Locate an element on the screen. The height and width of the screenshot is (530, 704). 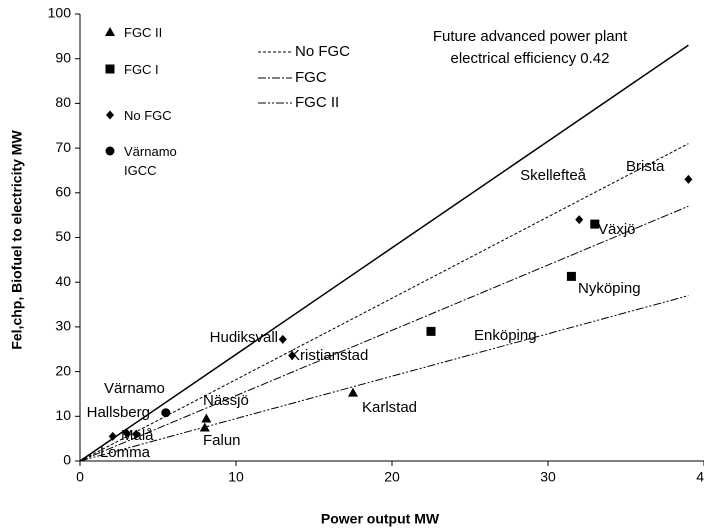
legend-label: Värnamo IGCC is located at coordinates (150, 161).